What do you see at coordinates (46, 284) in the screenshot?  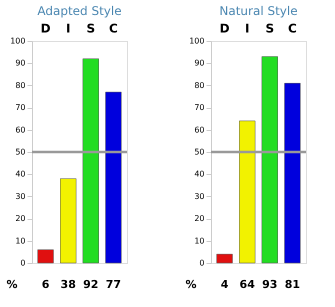 I see `data-label: 6` at bounding box center [46, 284].